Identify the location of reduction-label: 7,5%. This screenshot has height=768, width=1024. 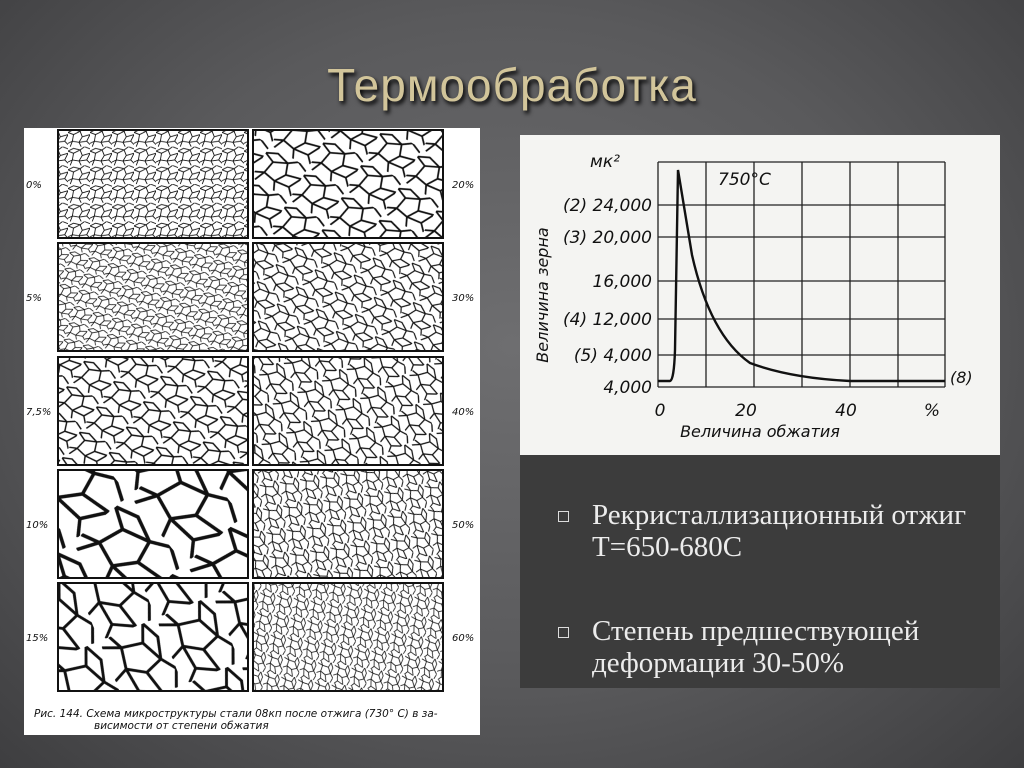
(38, 412).